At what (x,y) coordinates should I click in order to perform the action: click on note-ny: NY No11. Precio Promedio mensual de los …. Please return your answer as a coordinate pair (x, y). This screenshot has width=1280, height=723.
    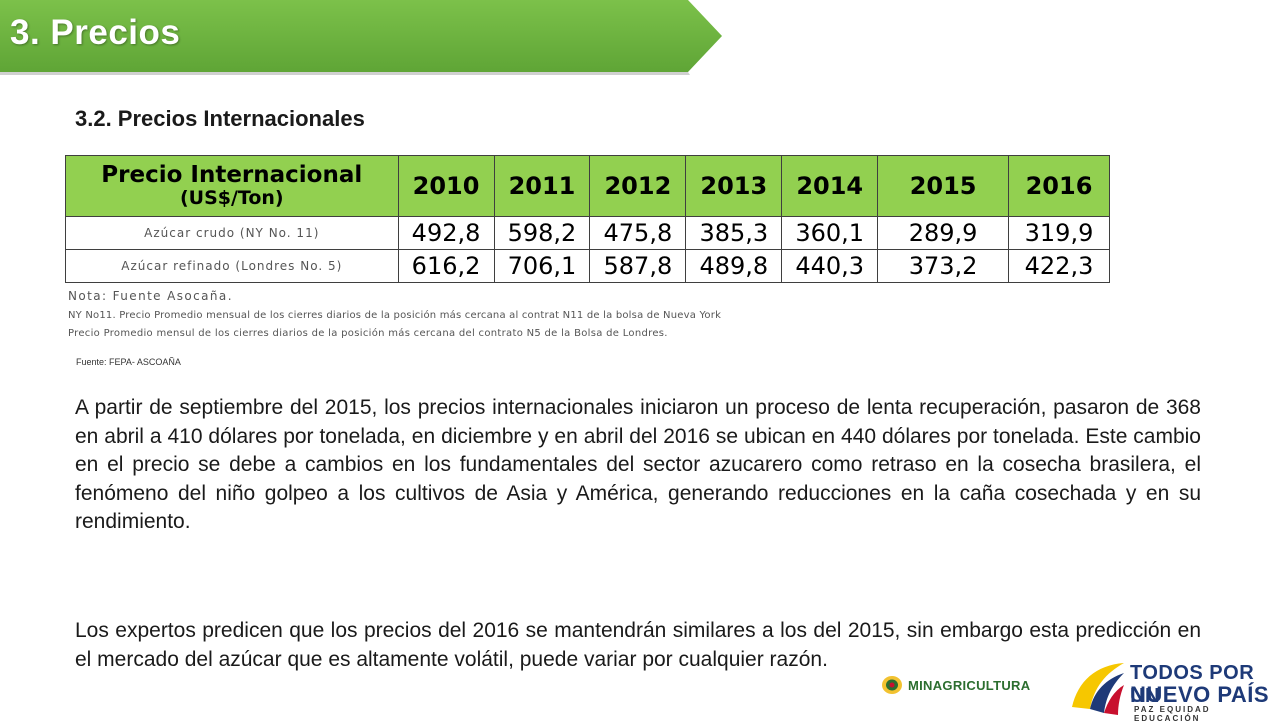
    Looking at the image, I should click on (395, 315).